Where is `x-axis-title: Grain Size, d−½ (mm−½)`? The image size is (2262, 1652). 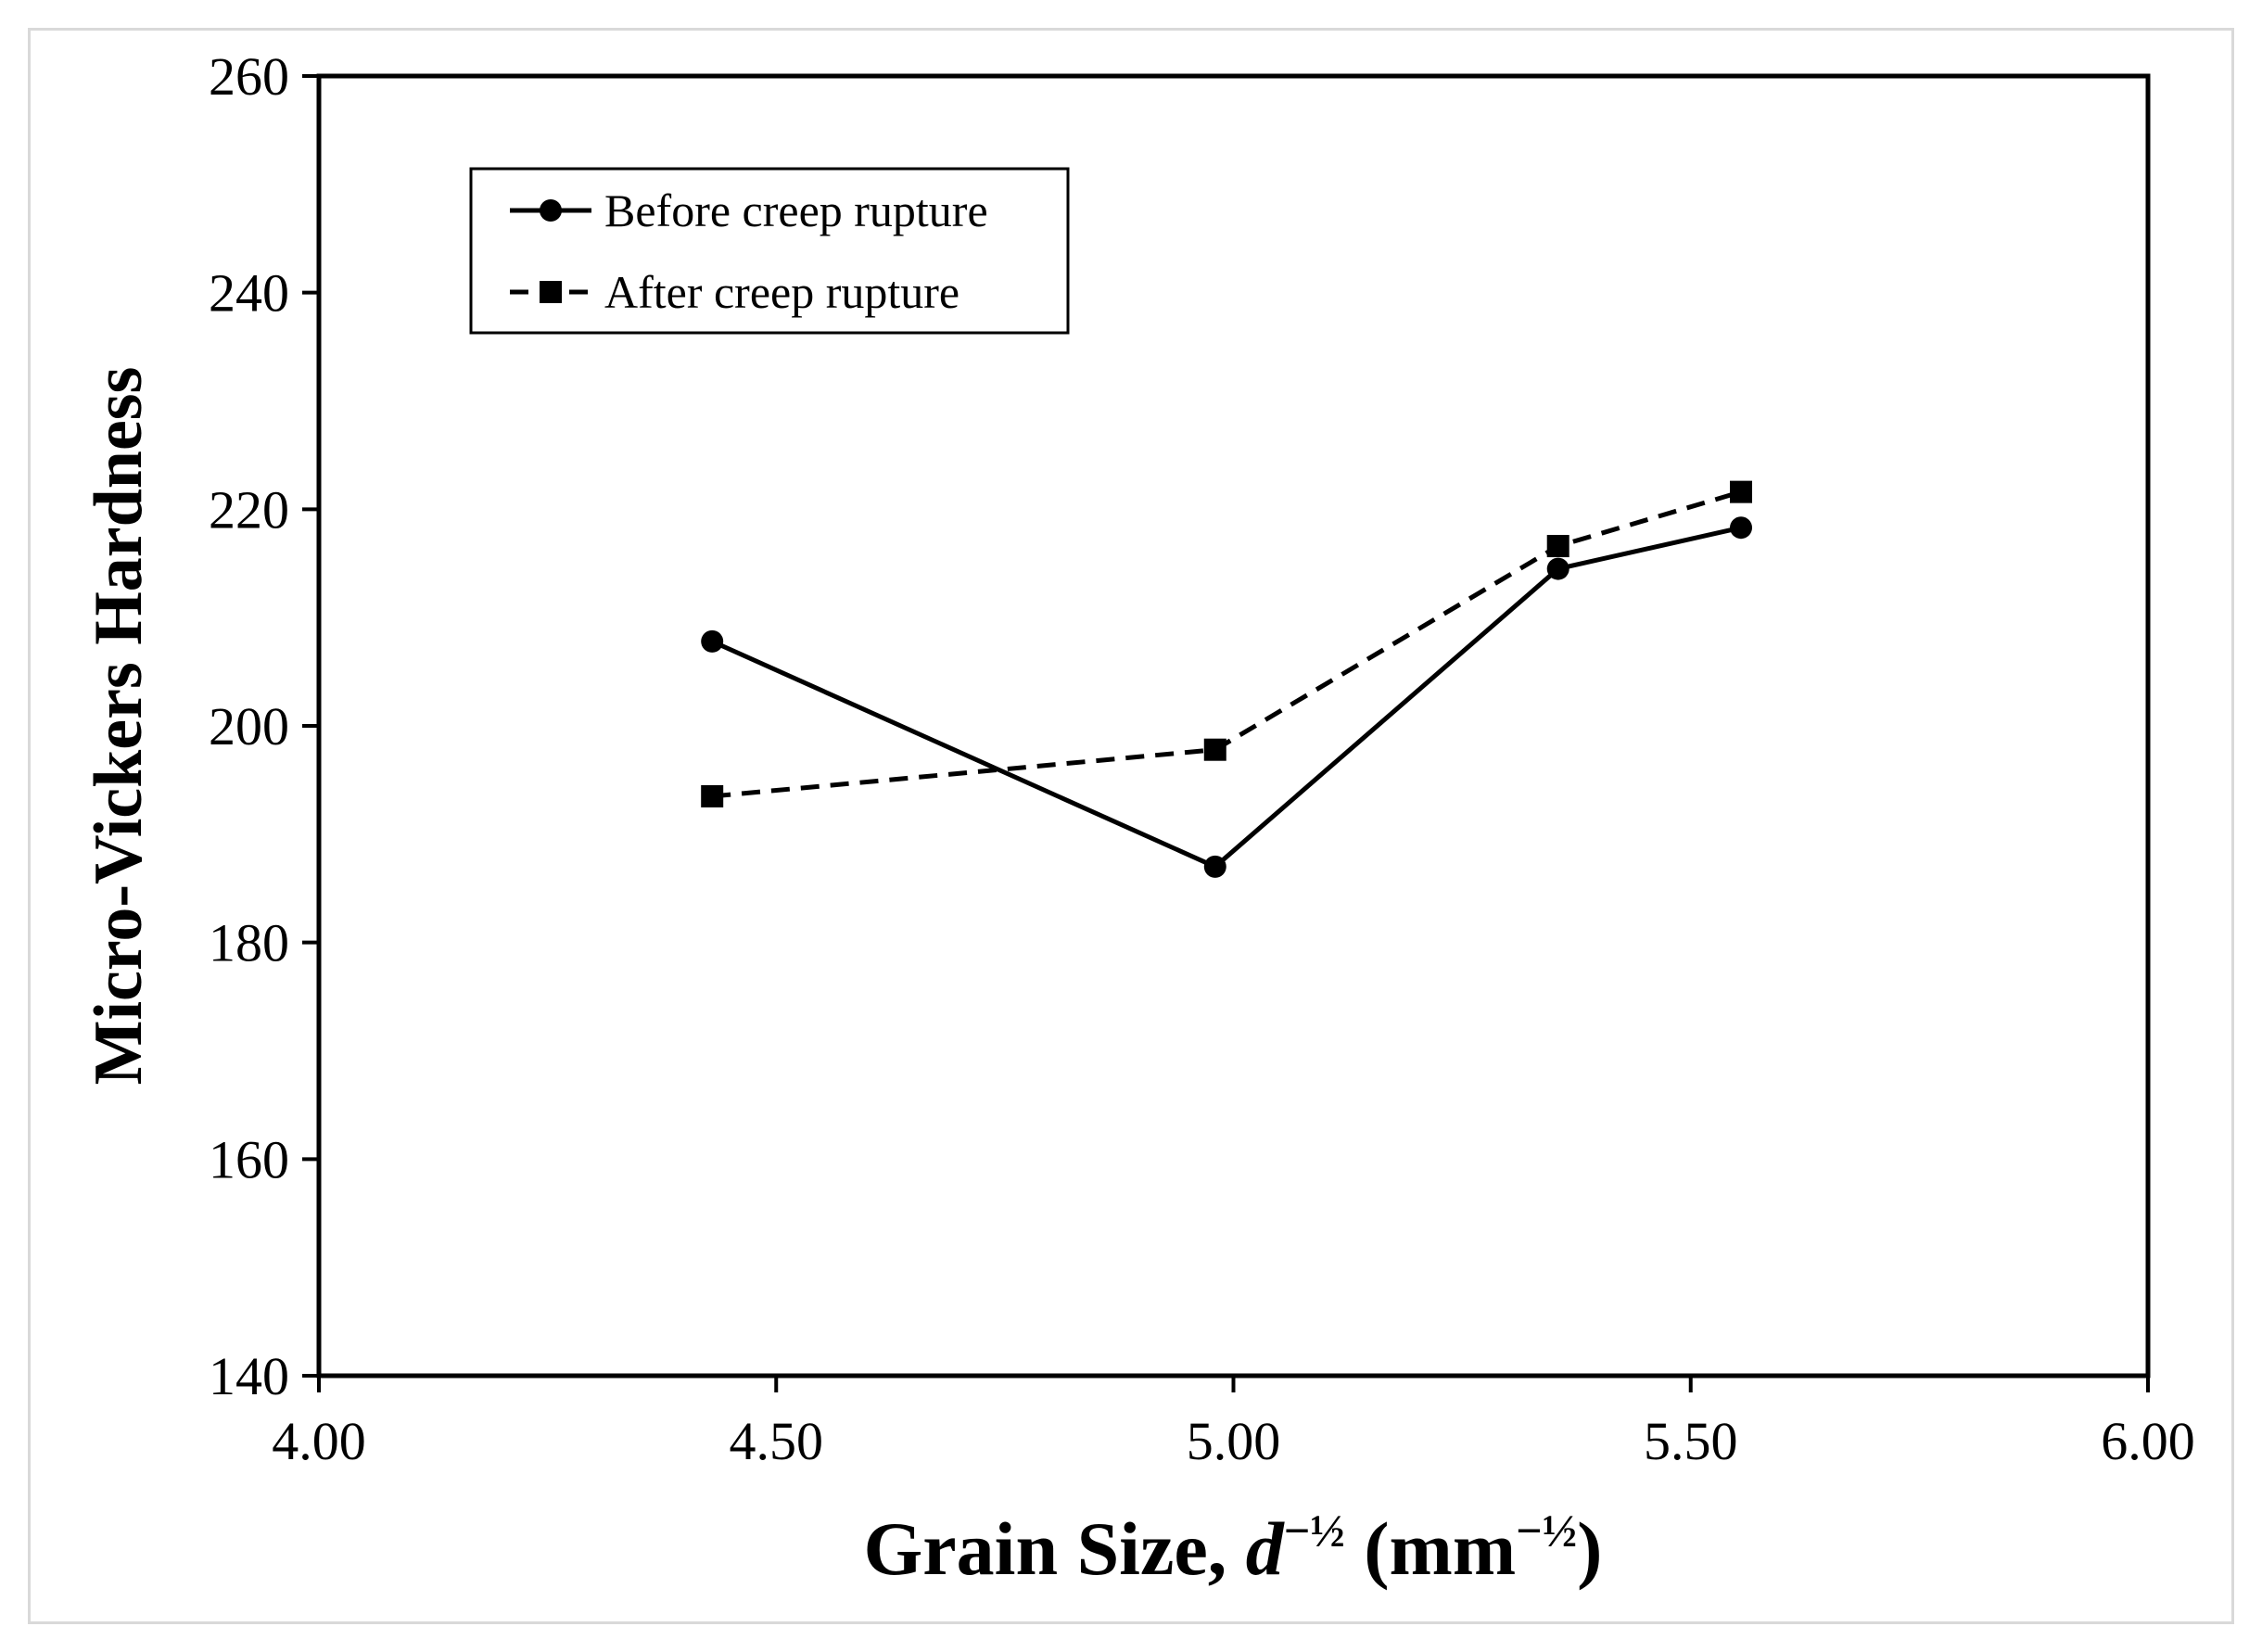
x-axis-title: Grain Size, d−½ (mm−½) is located at coordinates (1233, 1548).